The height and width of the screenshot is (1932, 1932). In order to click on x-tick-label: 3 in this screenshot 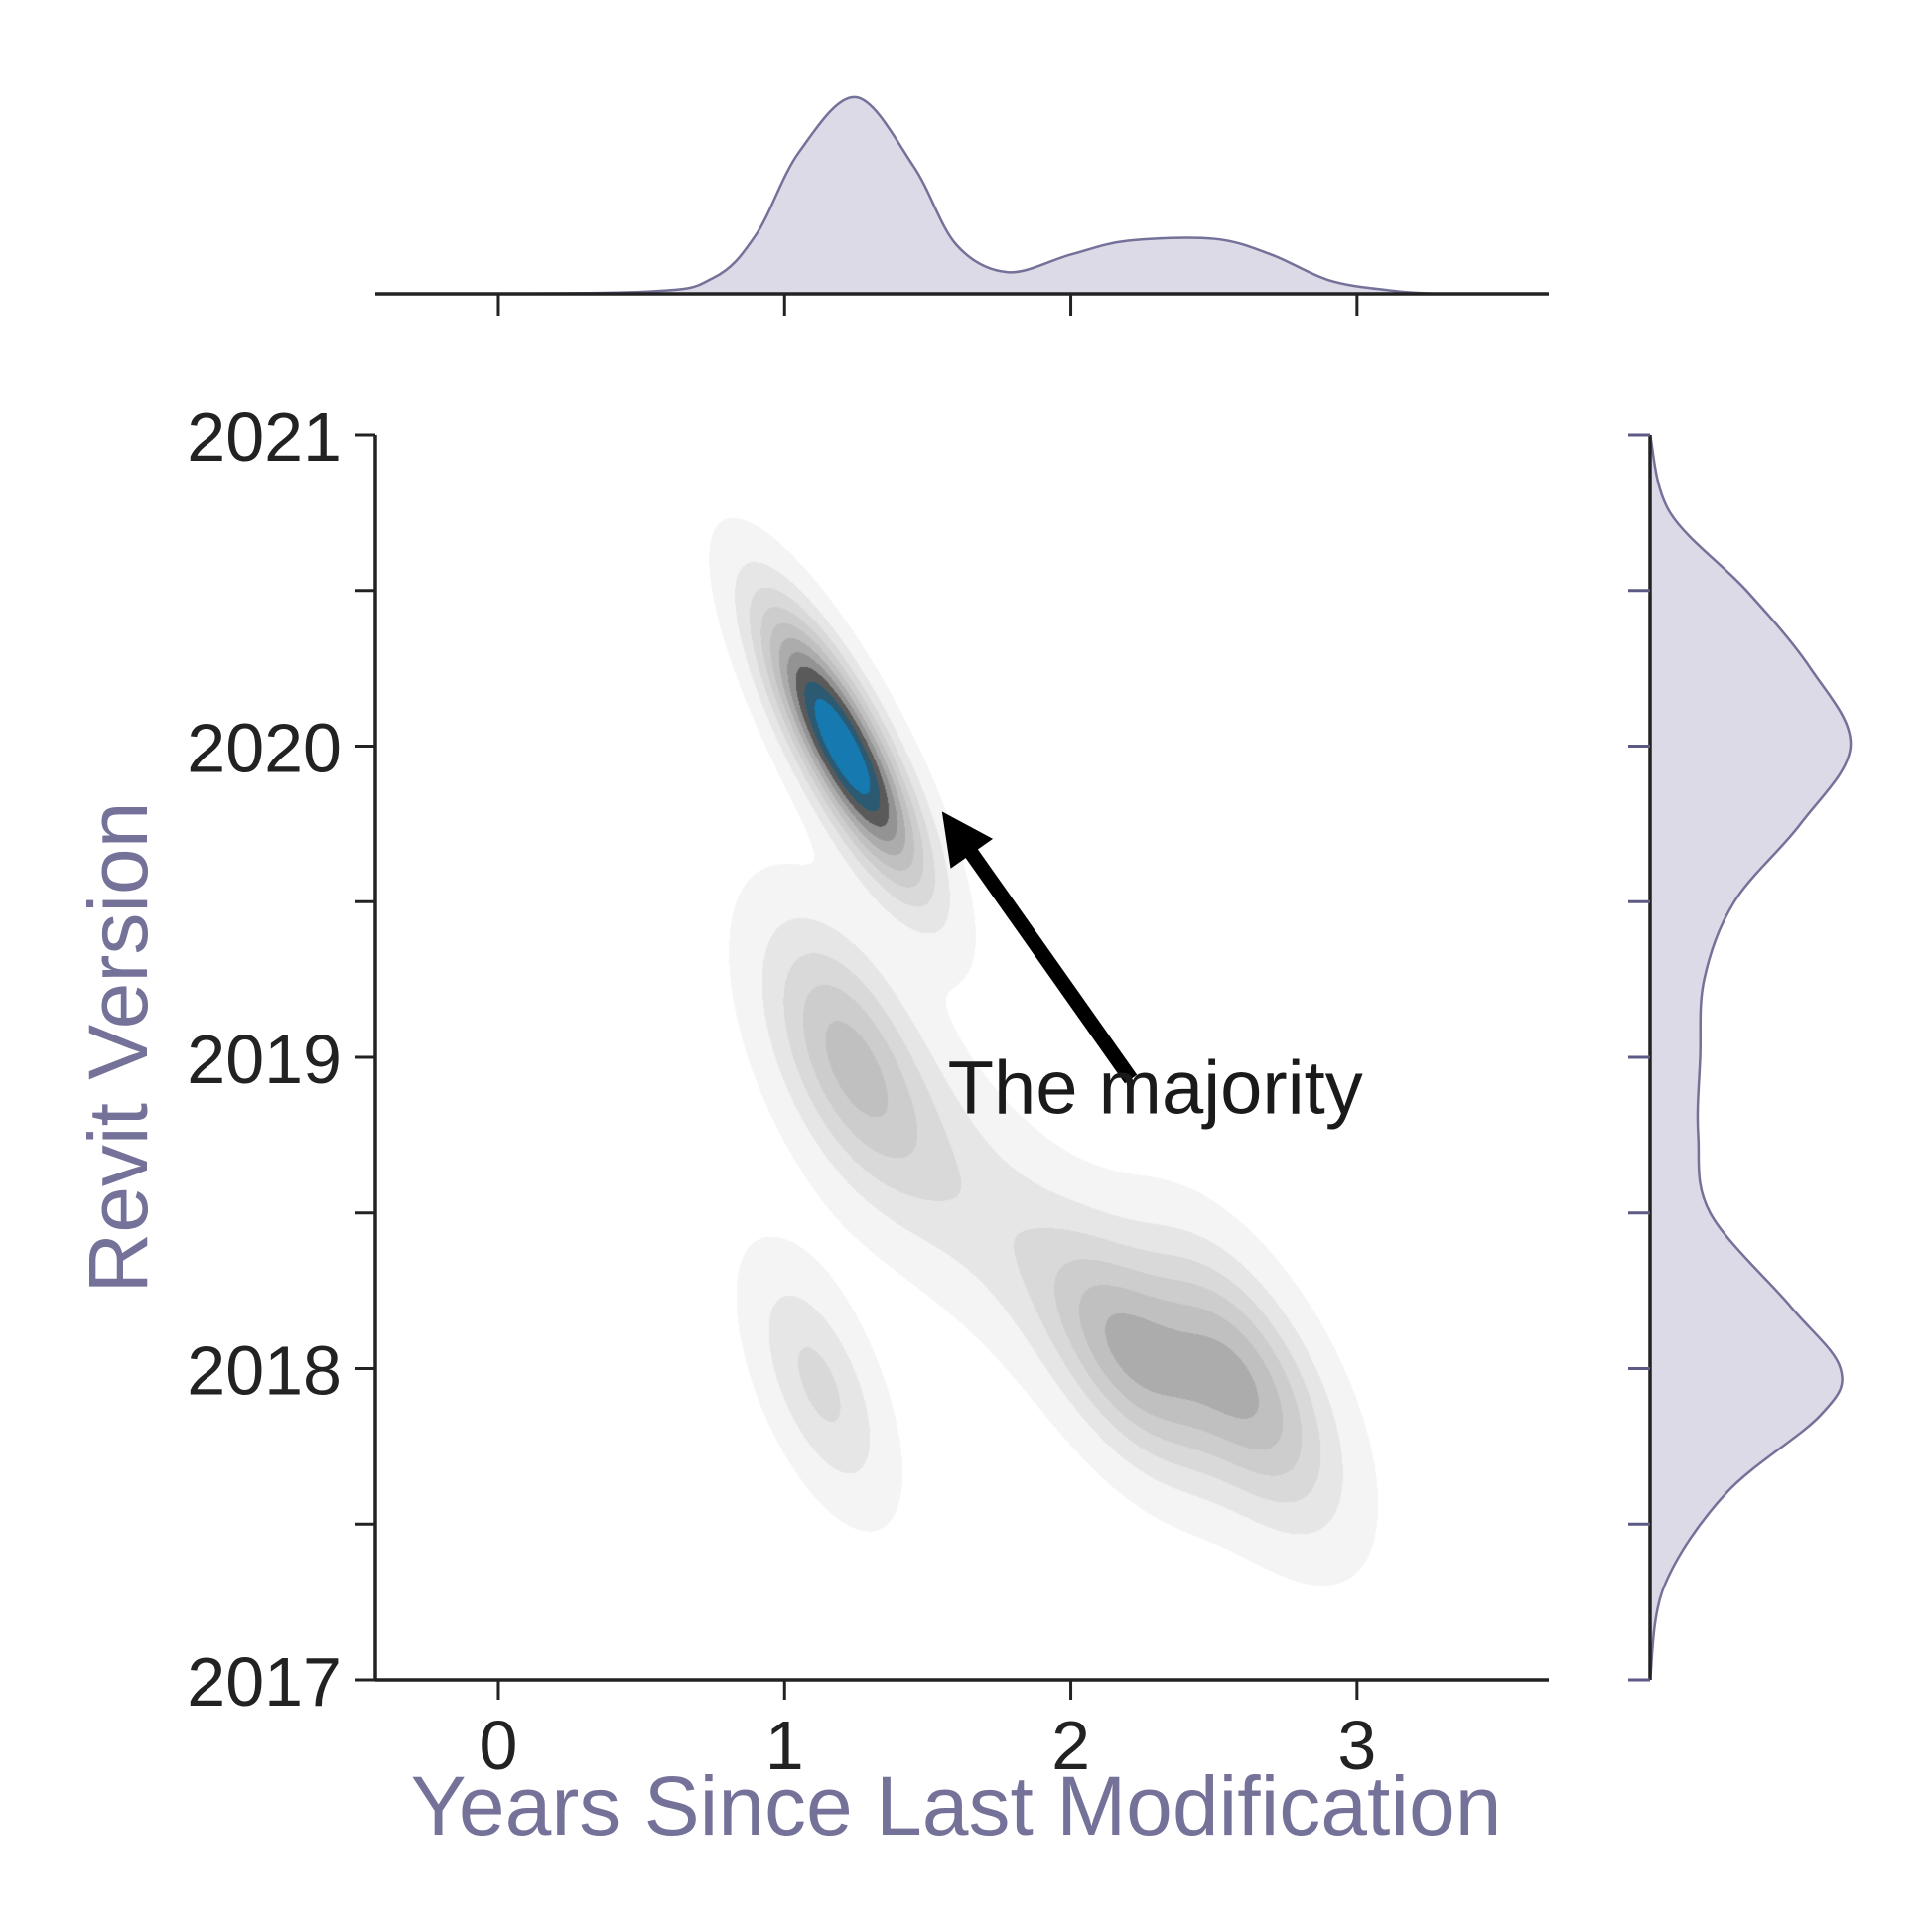, I will do `click(1356, 1746)`.